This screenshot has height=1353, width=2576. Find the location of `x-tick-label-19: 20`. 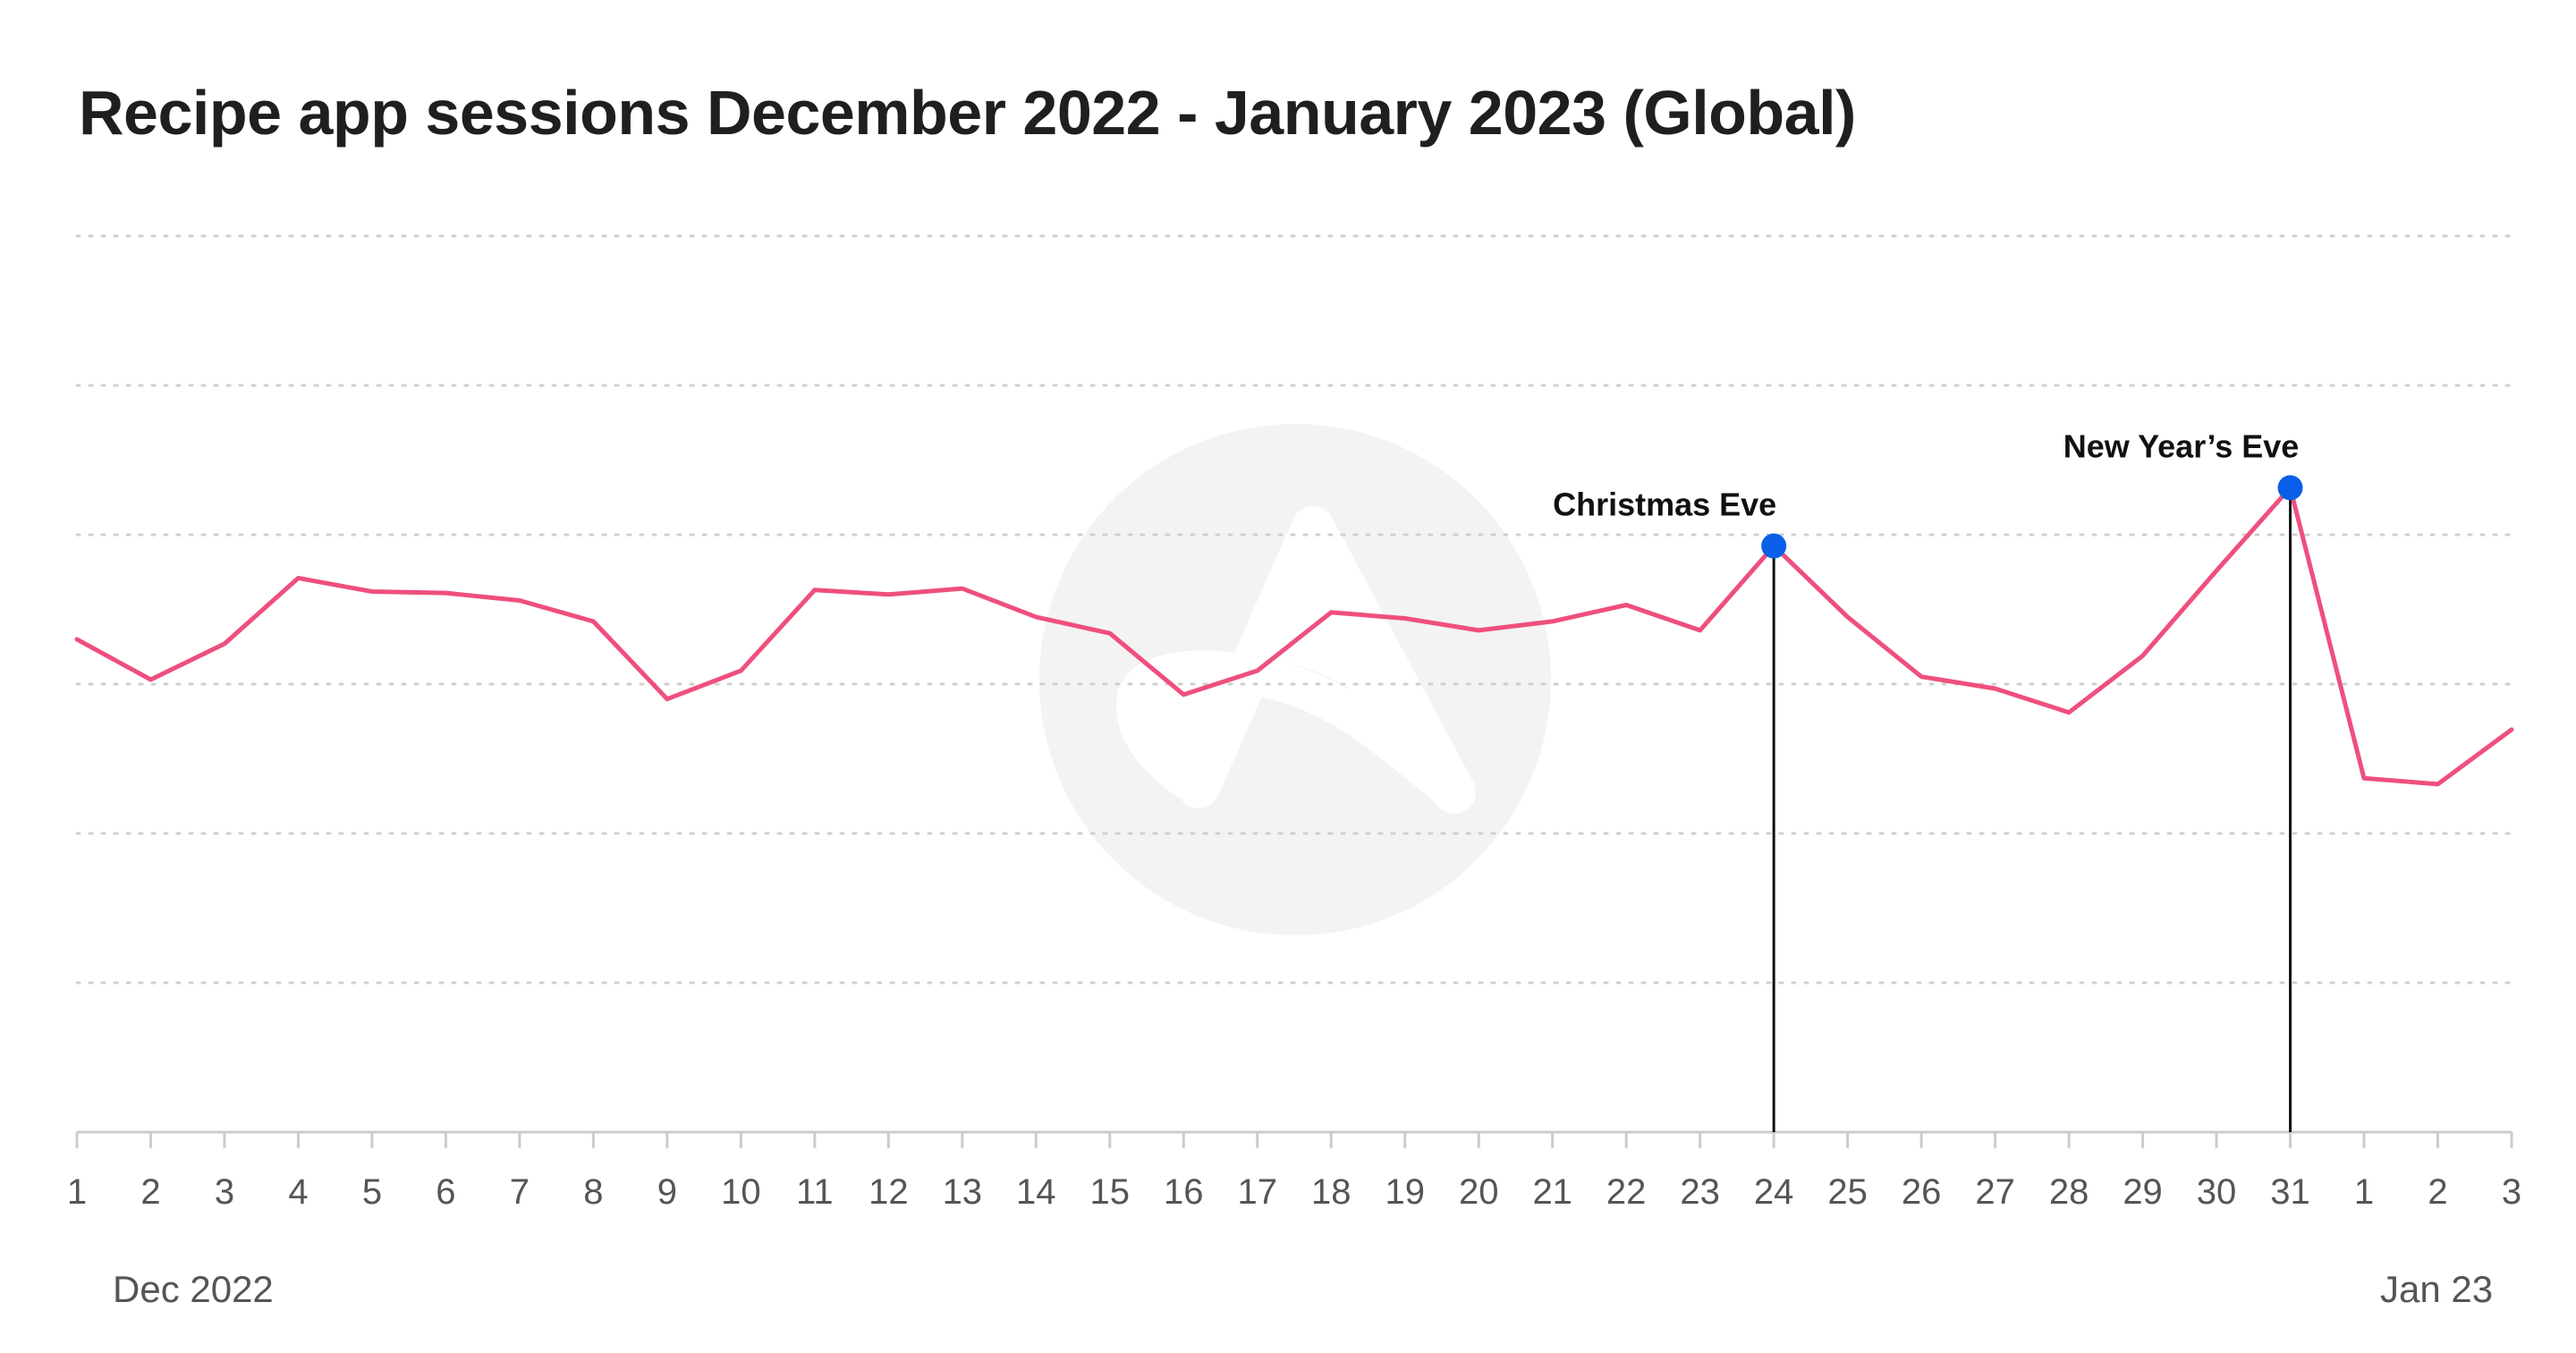

x-tick-label-19: 20 is located at coordinates (1479, 1192).